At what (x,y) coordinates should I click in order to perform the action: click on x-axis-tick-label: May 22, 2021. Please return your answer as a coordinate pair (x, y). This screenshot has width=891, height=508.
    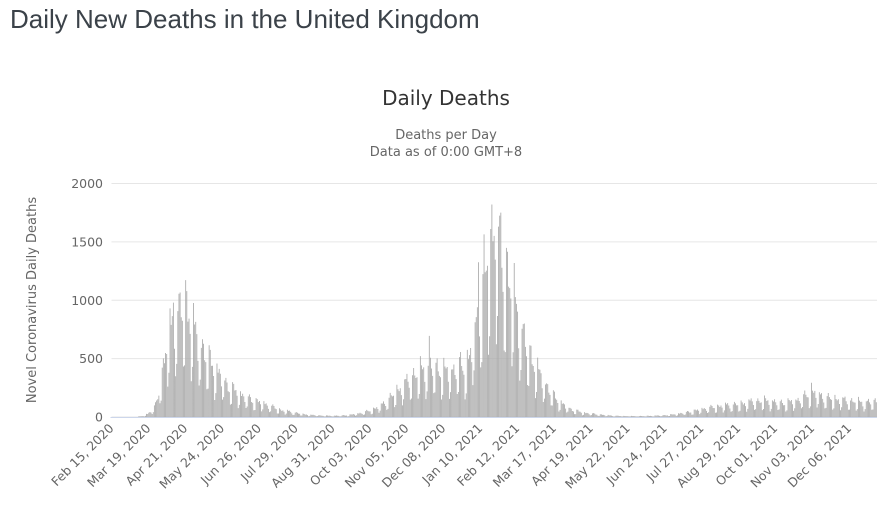
    Looking at the image, I should click on (597, 456).